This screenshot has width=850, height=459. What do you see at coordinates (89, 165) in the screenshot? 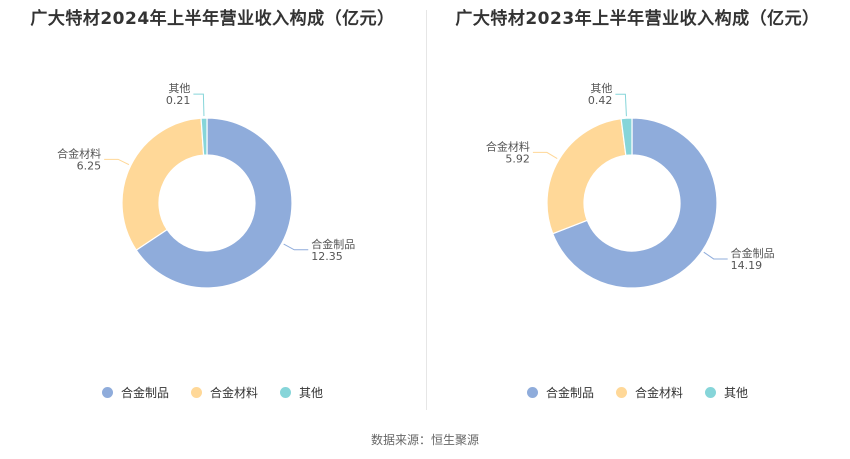
I see `data-label-value: 6.25` at bounding box center [89, 165].